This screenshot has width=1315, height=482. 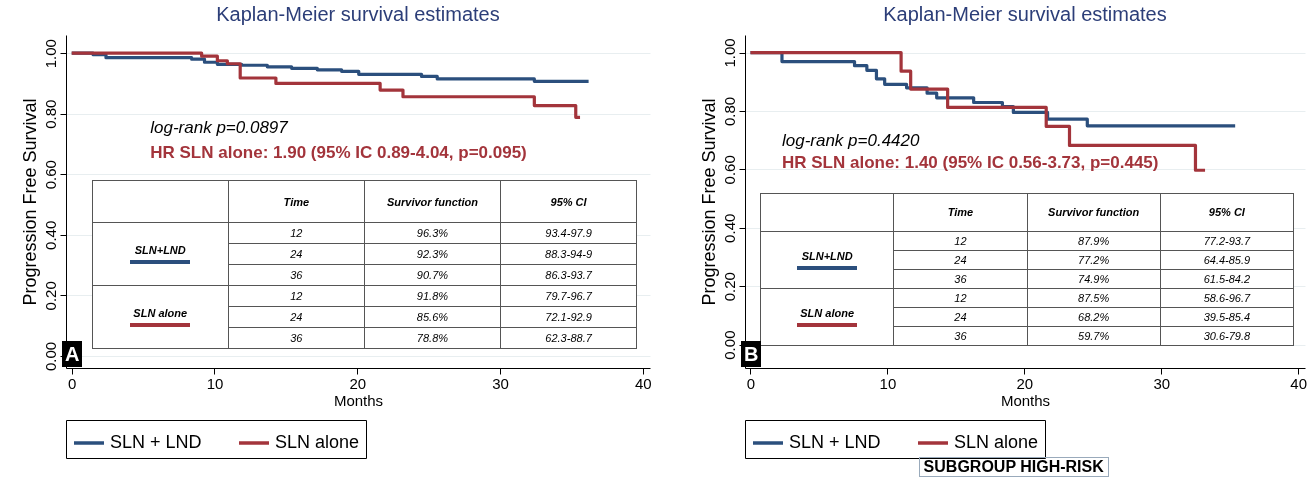 What do you see at coordinates (568, 317) in the screenshot?
I see `annotation: 72.1-92.9` at bounding box center [568, 317].